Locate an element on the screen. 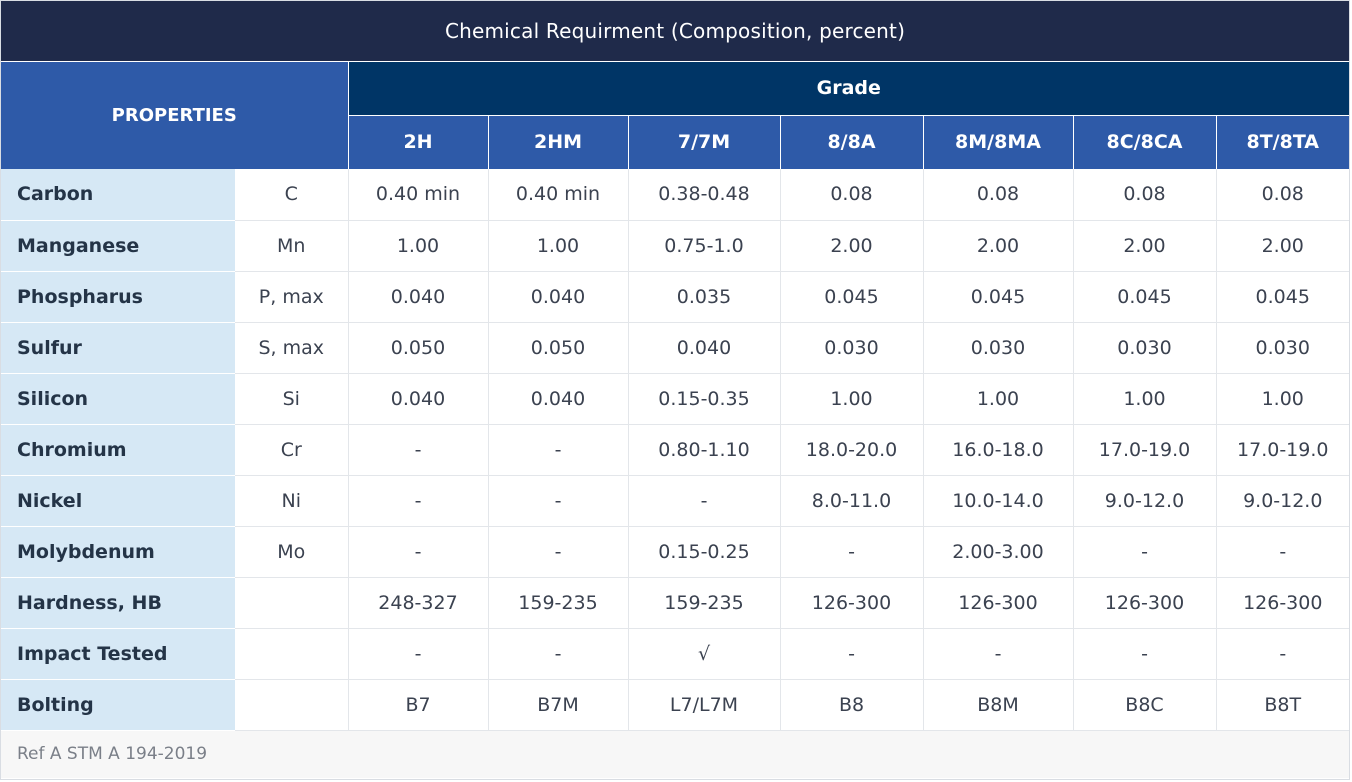 The image size is (1352, 782). property-symbol: Mn is located at coordinates (292, 246).